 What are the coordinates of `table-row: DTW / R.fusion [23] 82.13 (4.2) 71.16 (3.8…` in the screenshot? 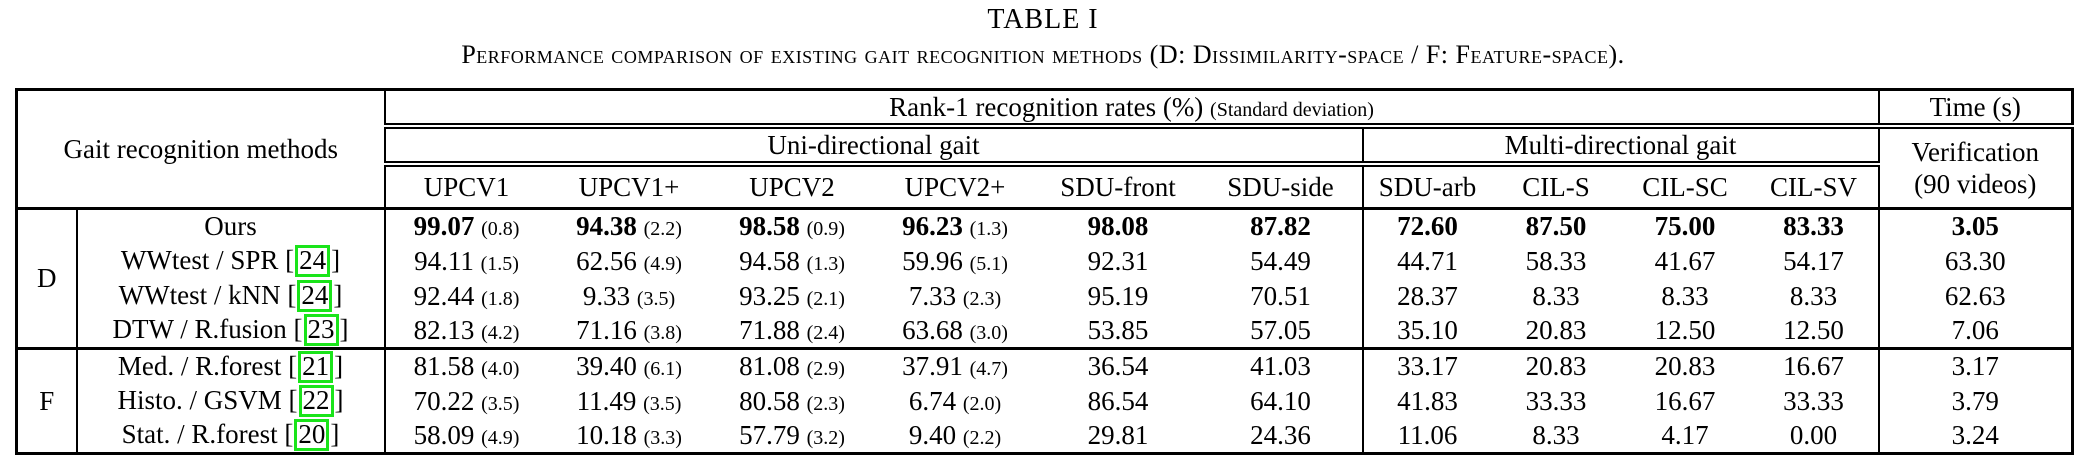 It's located at (1045, 331).